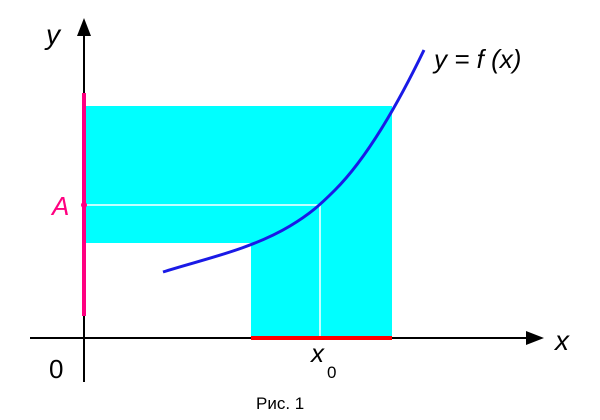 The image size is (600, 420). I want to click on function-label: y = f (x), so click(476, 59).